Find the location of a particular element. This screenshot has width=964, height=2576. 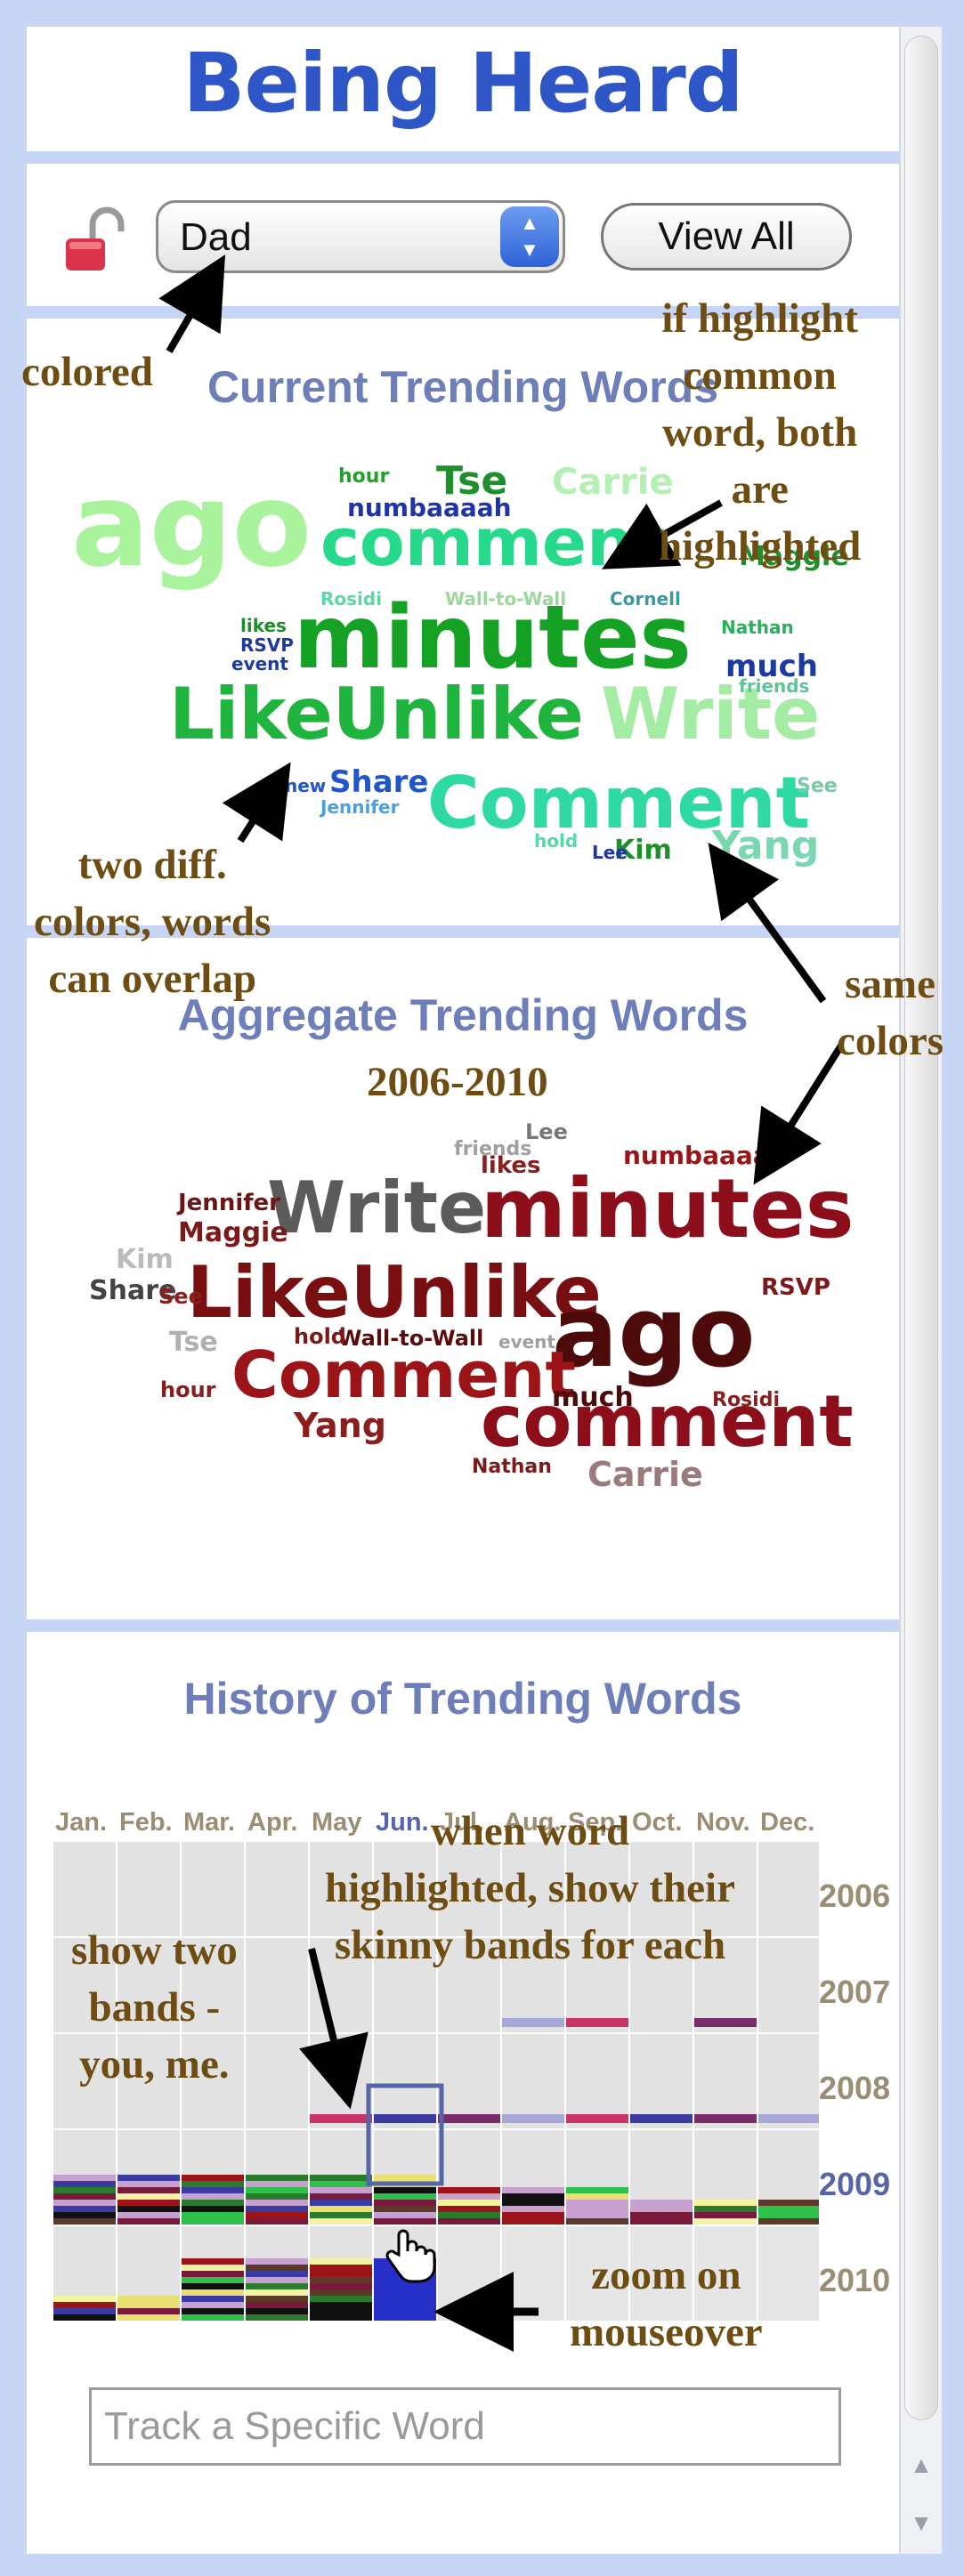

aggregate-word-nathan: Nathan is located at coordinates (512, 1467).